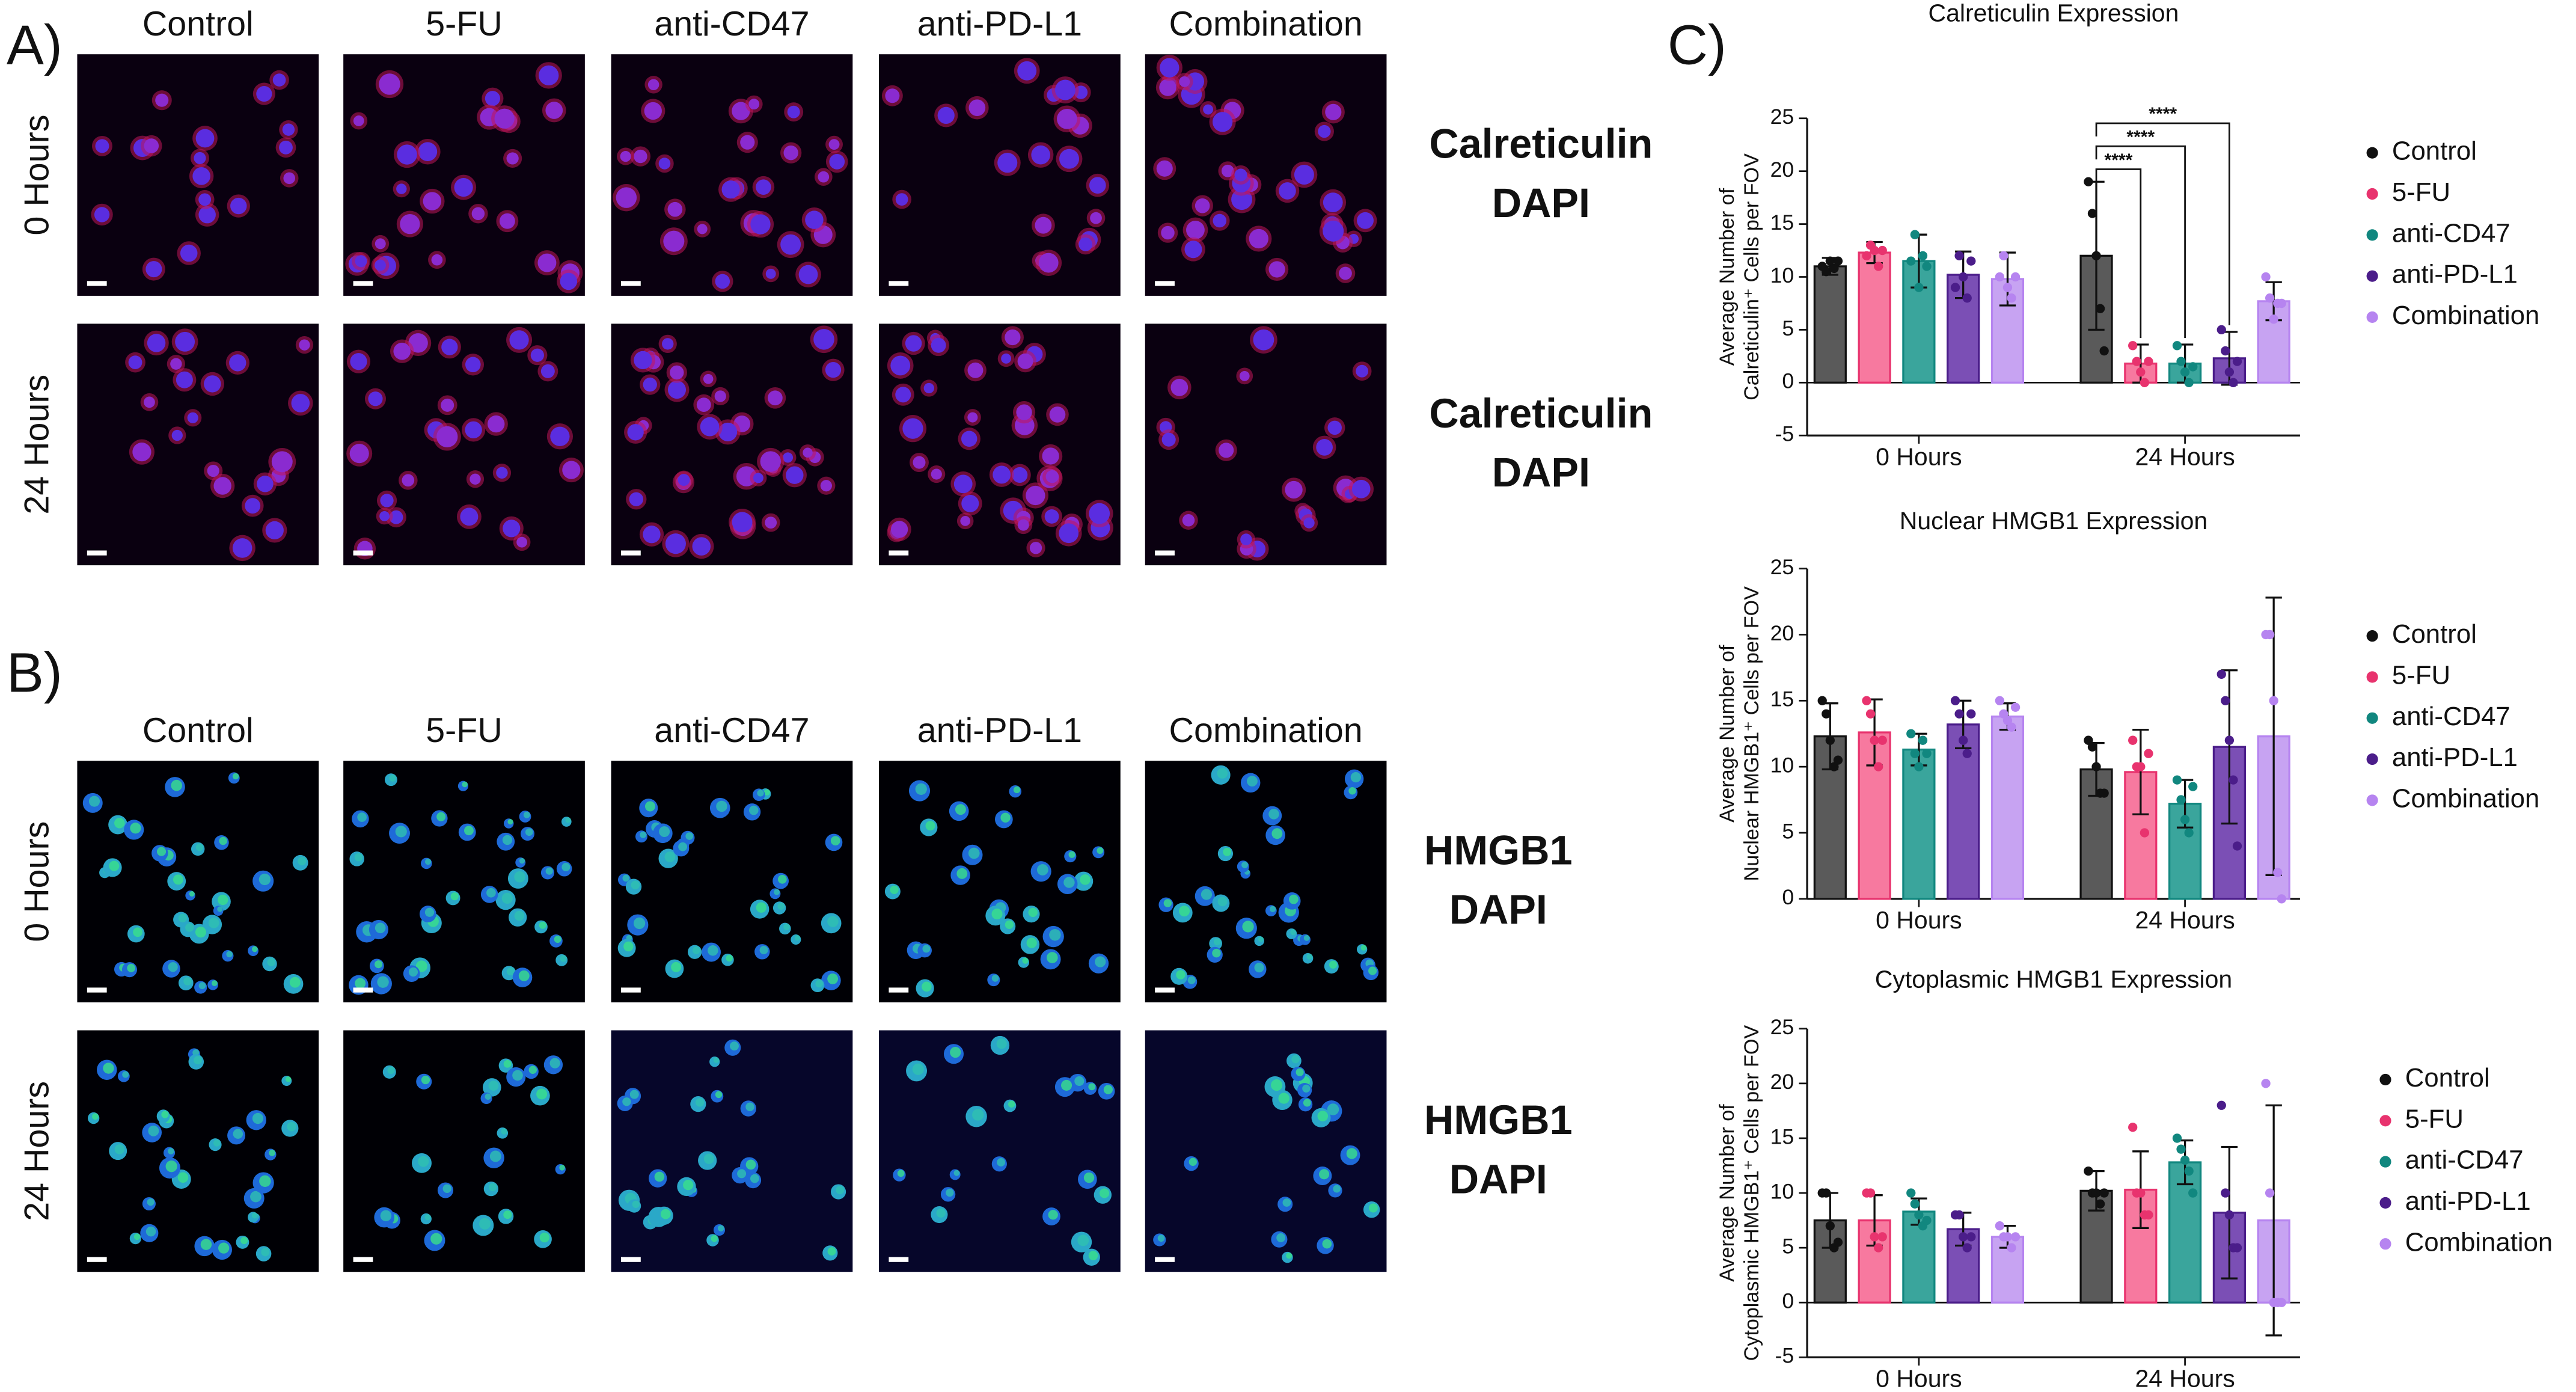 The height and width of the screenshot is (1392, 2576). Describe the element at coordinates (999, 24) in the screenshot. I see `column-header: anti-PD-L1` at that location.